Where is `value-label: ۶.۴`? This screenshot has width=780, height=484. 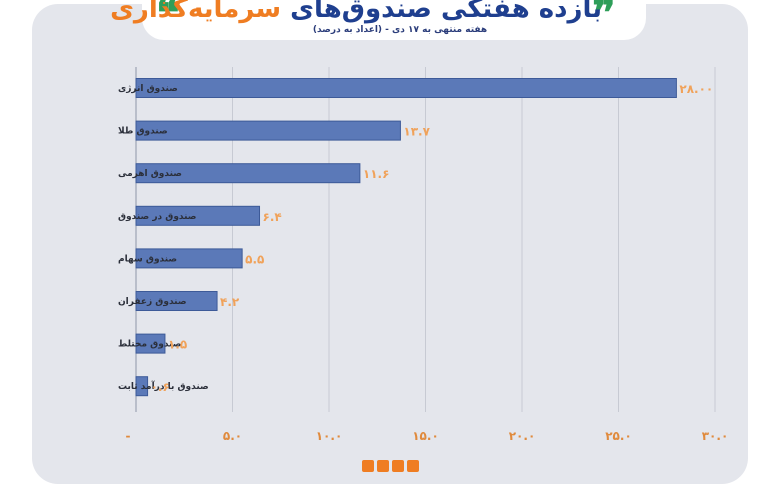 value-label: ۶.۴ is located at coordinates (272, 217).